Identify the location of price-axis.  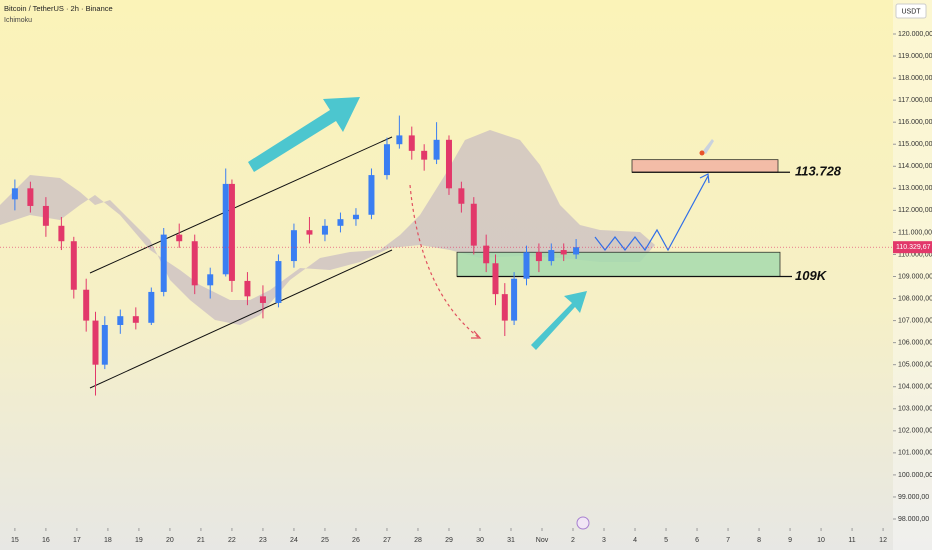
(912, 275).